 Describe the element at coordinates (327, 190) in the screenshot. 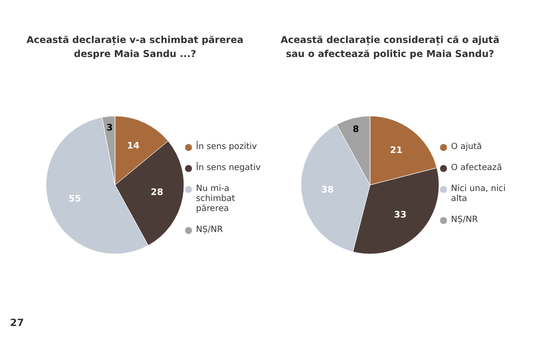

I see `data-label: 38` at that location.